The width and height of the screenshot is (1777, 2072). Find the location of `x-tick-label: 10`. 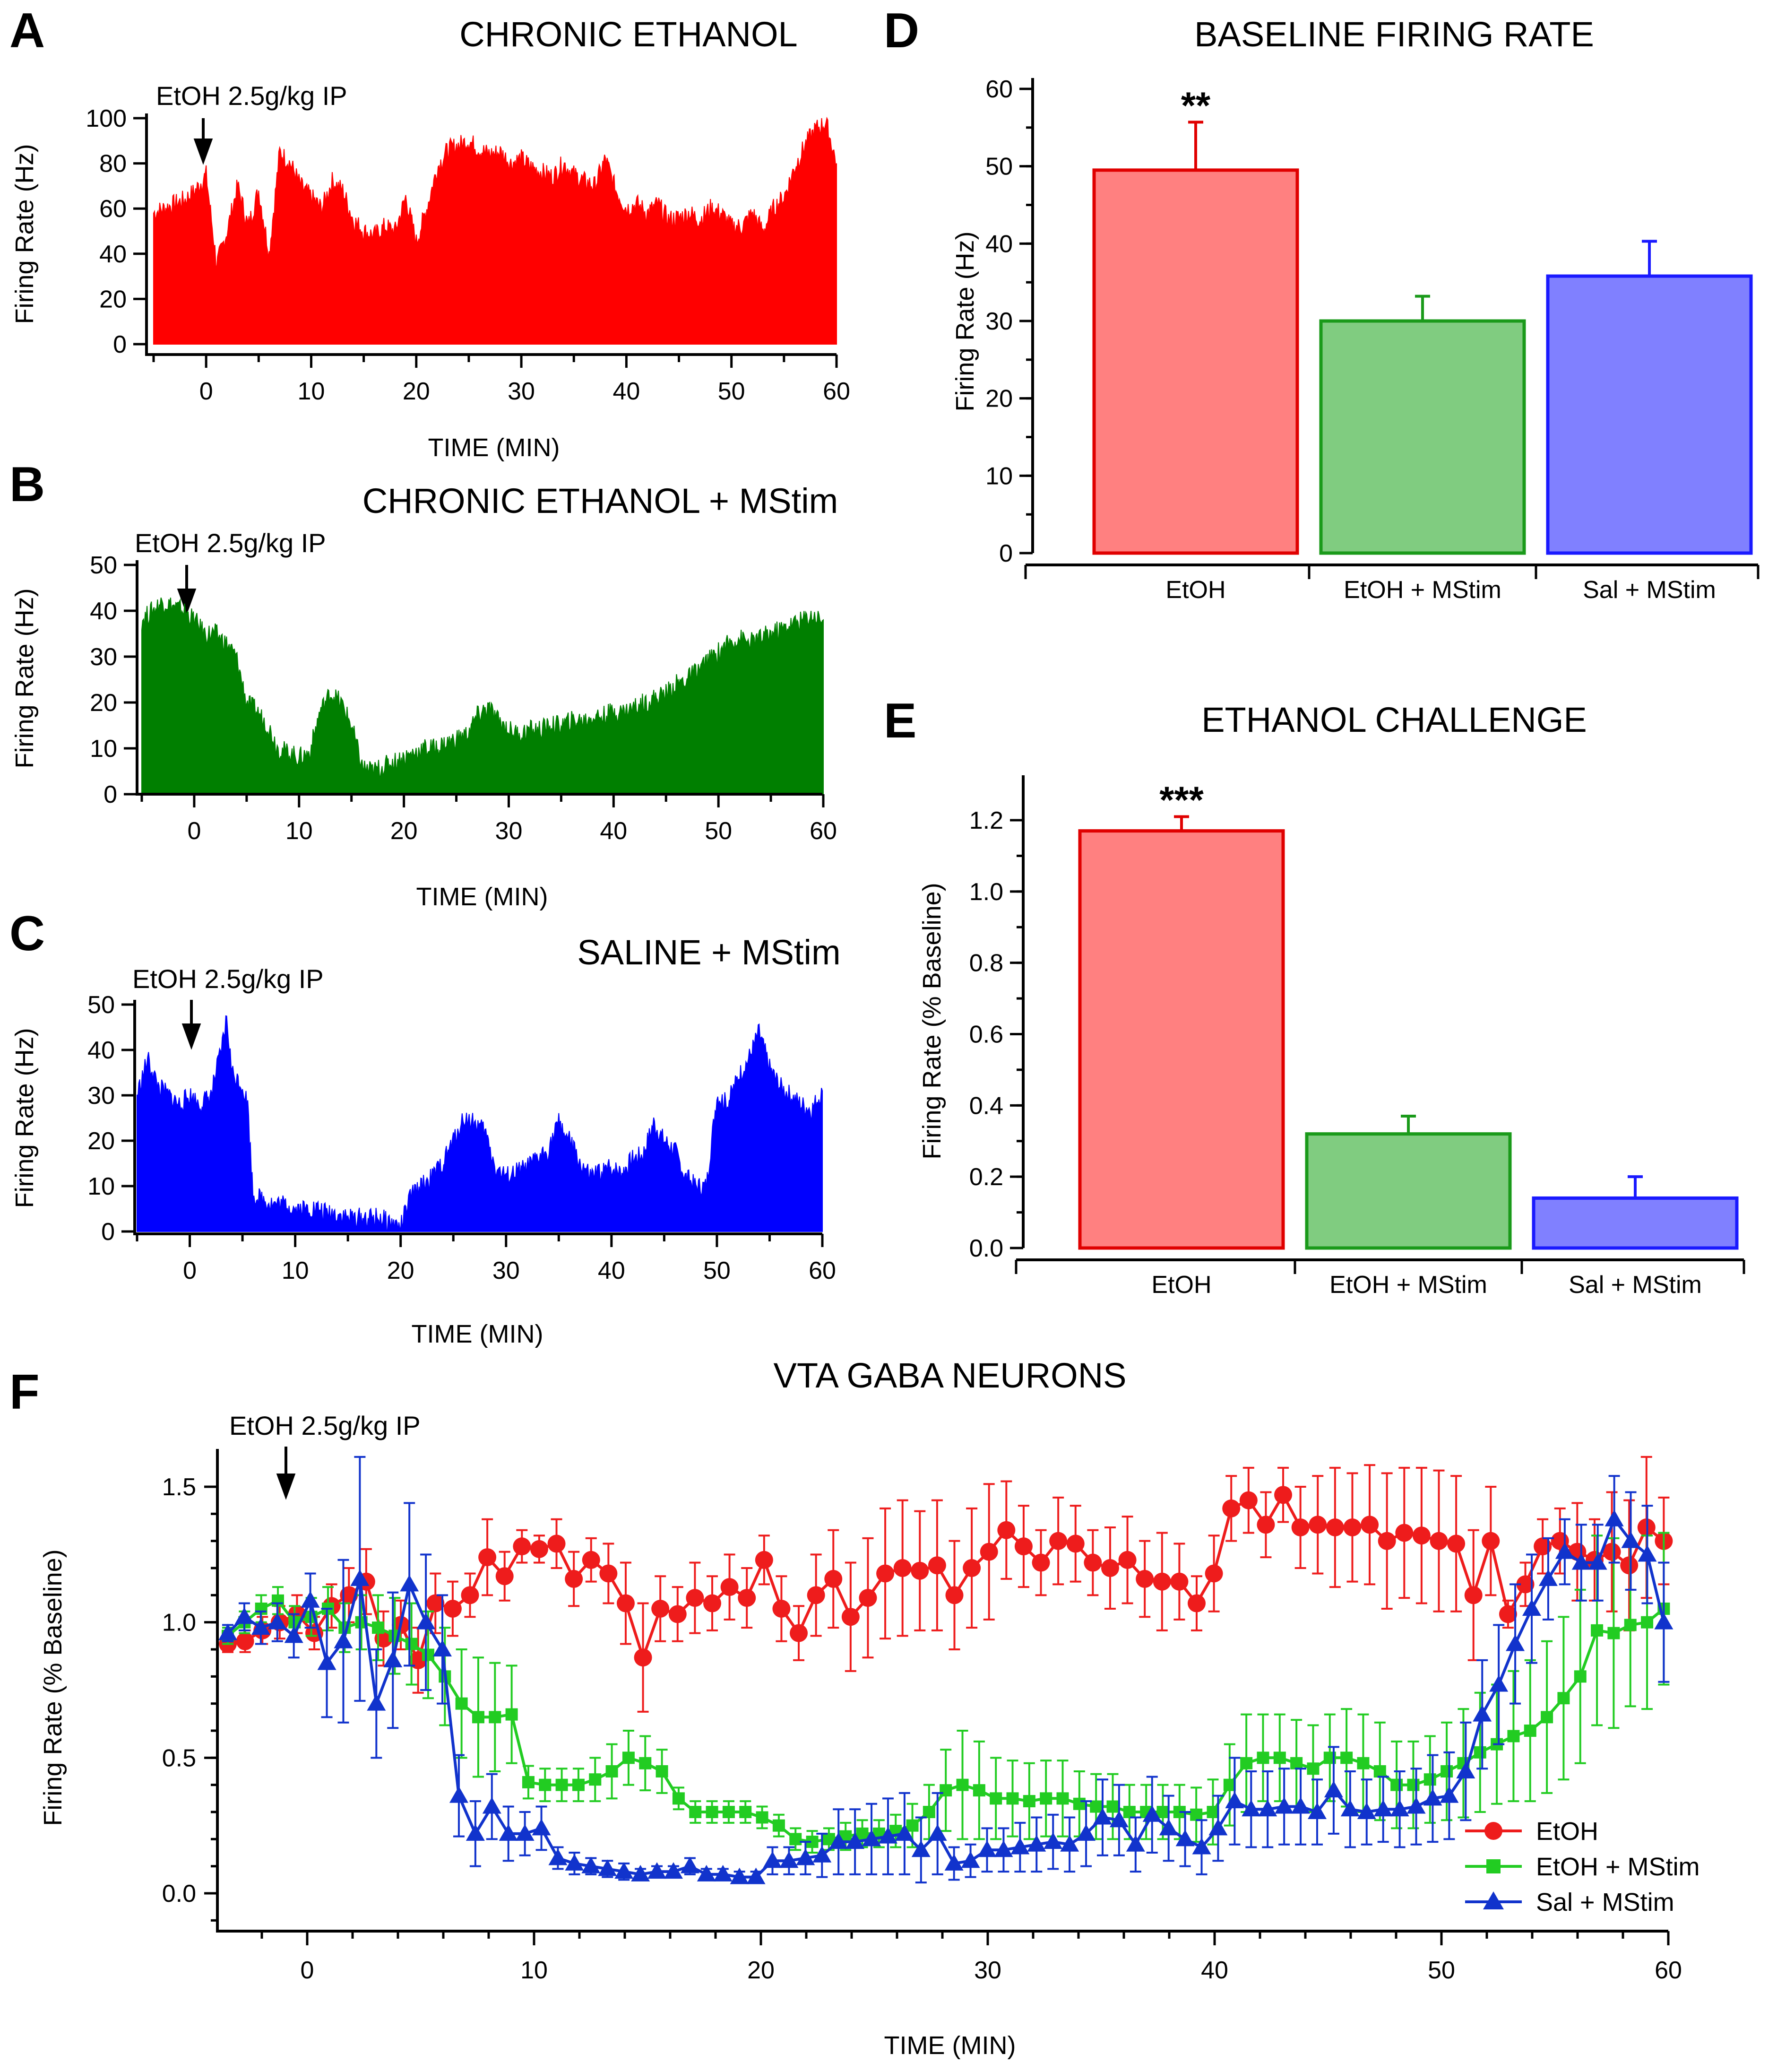

x-tick-label: 10 is located at coordinates (311, 391).